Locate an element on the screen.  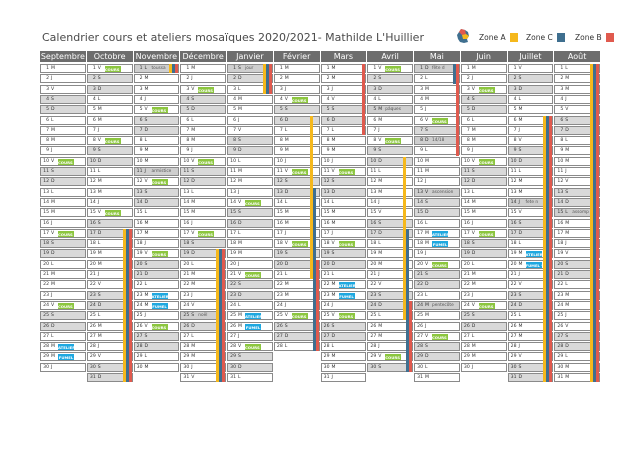
day-cell: 12 M is located at coordinates (390, 182).